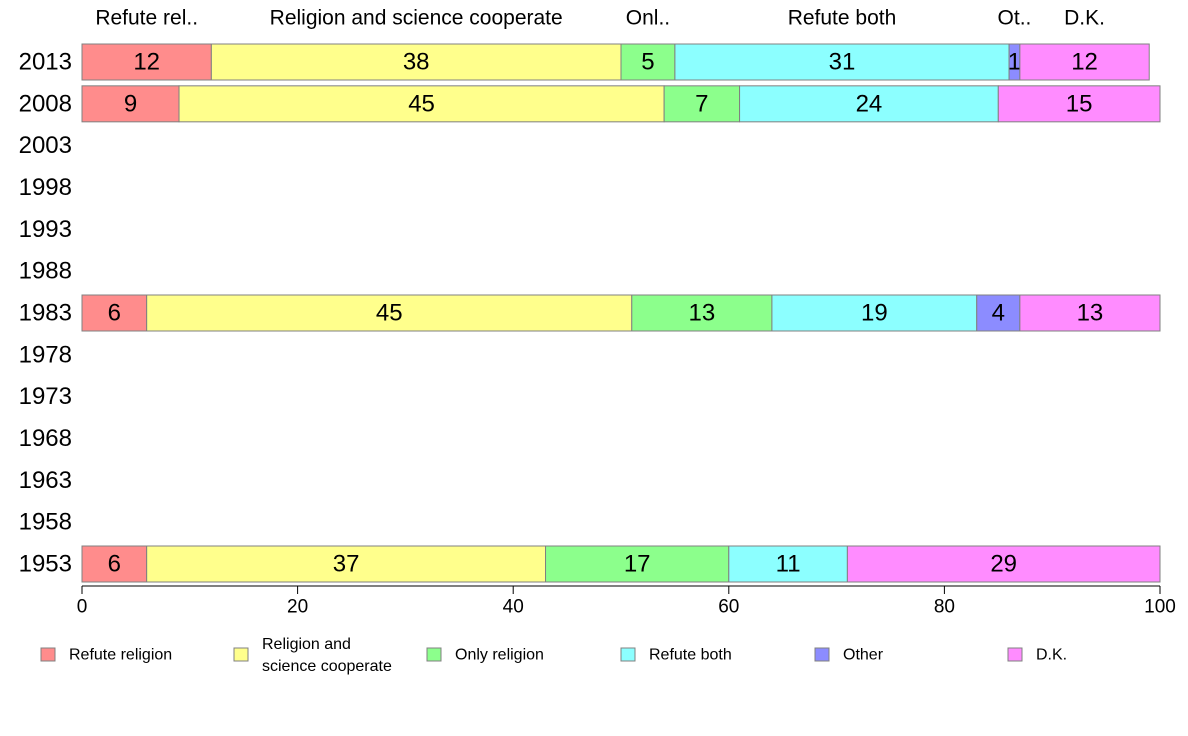  I want to click on data-label: 17, so click(637, 564).